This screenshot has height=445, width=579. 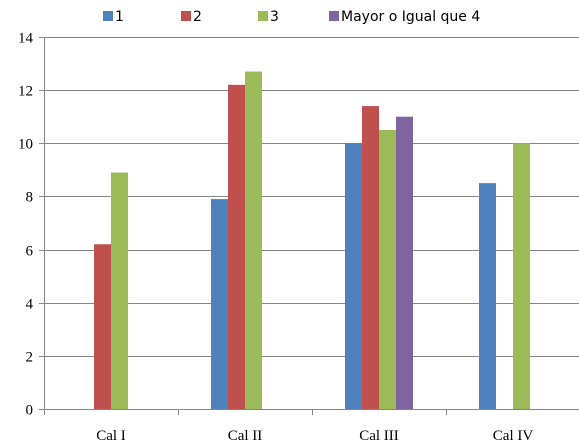 I want to click on legend-label: 3, so click(x=274, y=17).